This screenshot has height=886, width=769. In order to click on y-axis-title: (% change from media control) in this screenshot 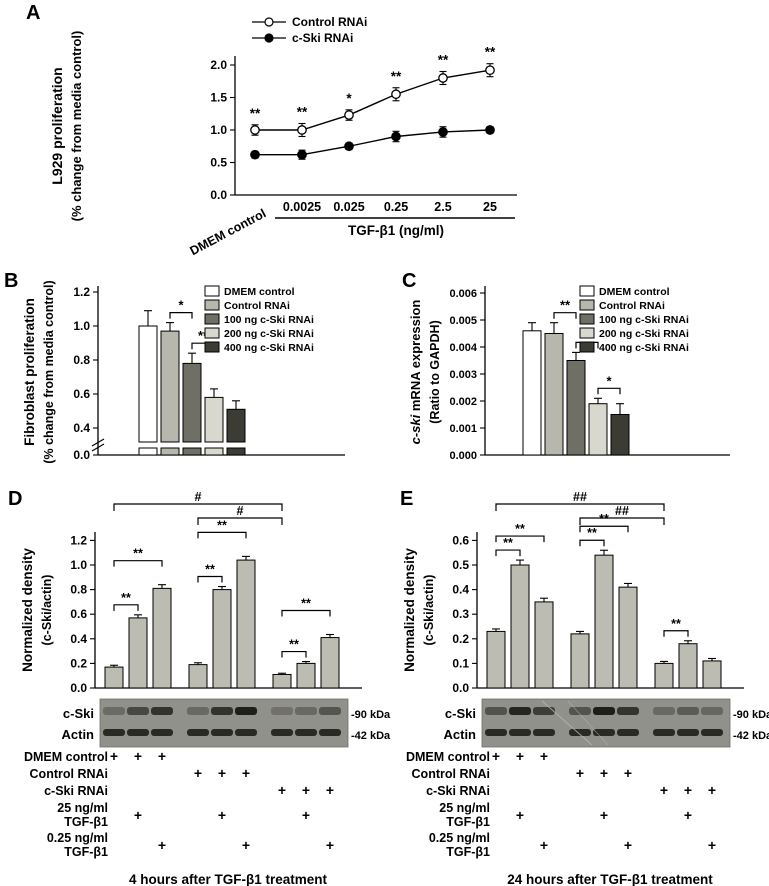, I will do `click(49, 371)`.